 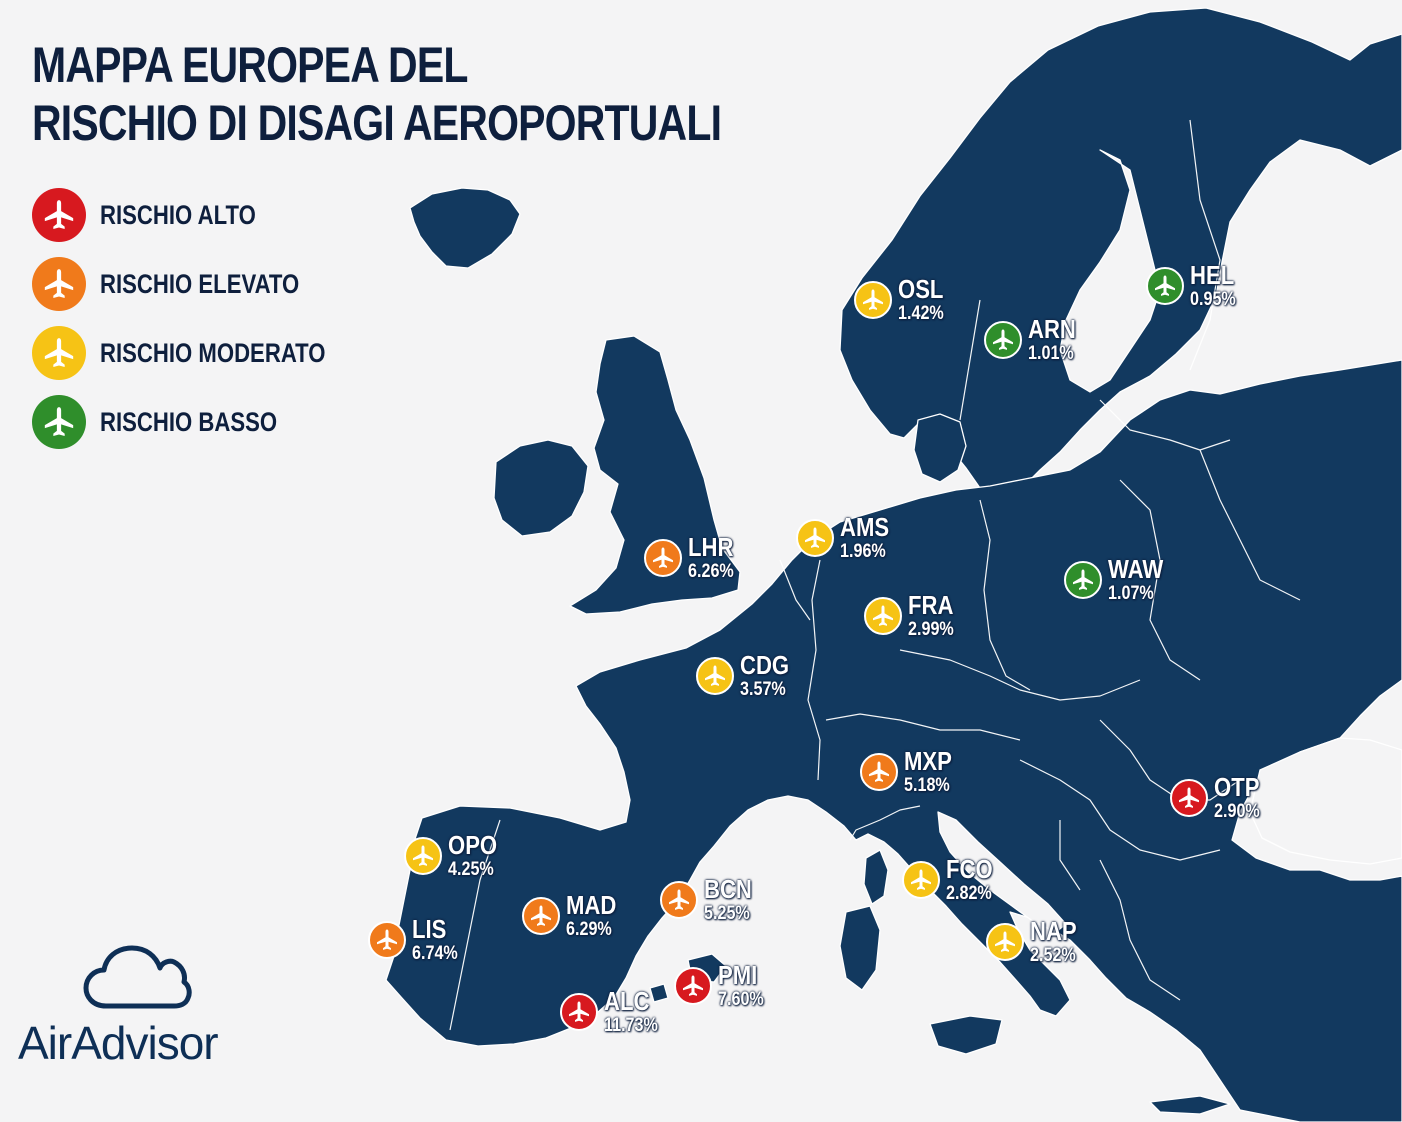 I want to click on airport-marker-bcn: BCN 5.25%, so click(x=710, y=899).